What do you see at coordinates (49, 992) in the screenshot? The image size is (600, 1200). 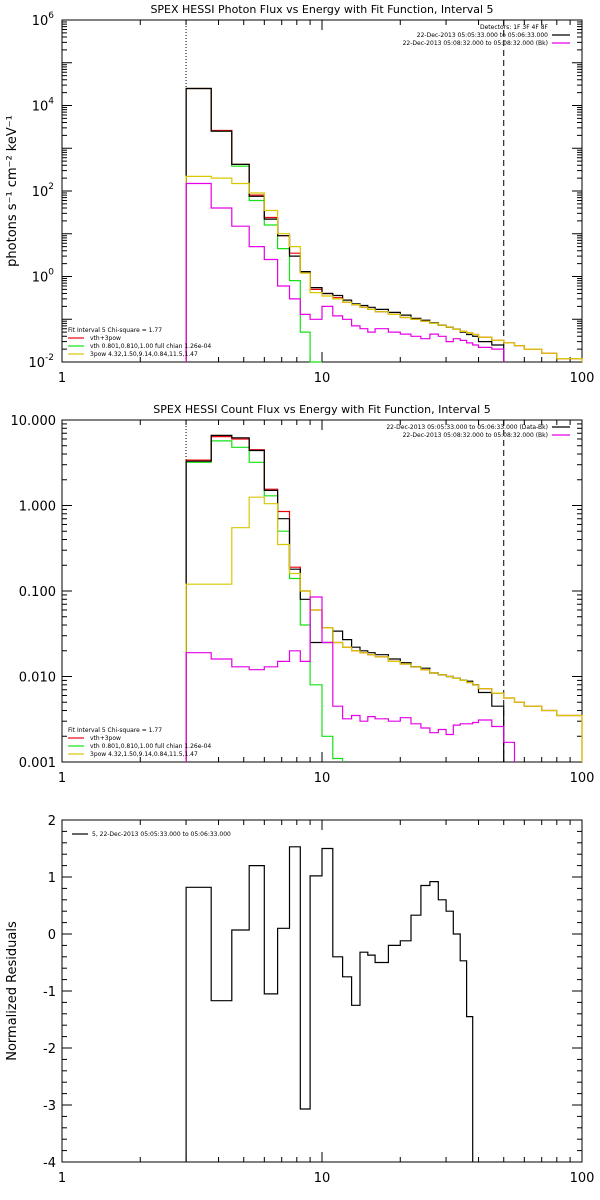 I see `y-tick-label: -1` at bounding box center [49, 992].